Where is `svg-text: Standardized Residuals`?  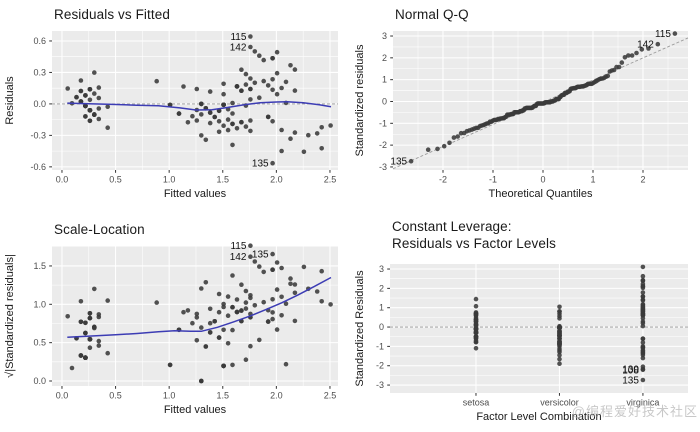 svg-text: Standardized Residuals is located at coordinates (360, 328).